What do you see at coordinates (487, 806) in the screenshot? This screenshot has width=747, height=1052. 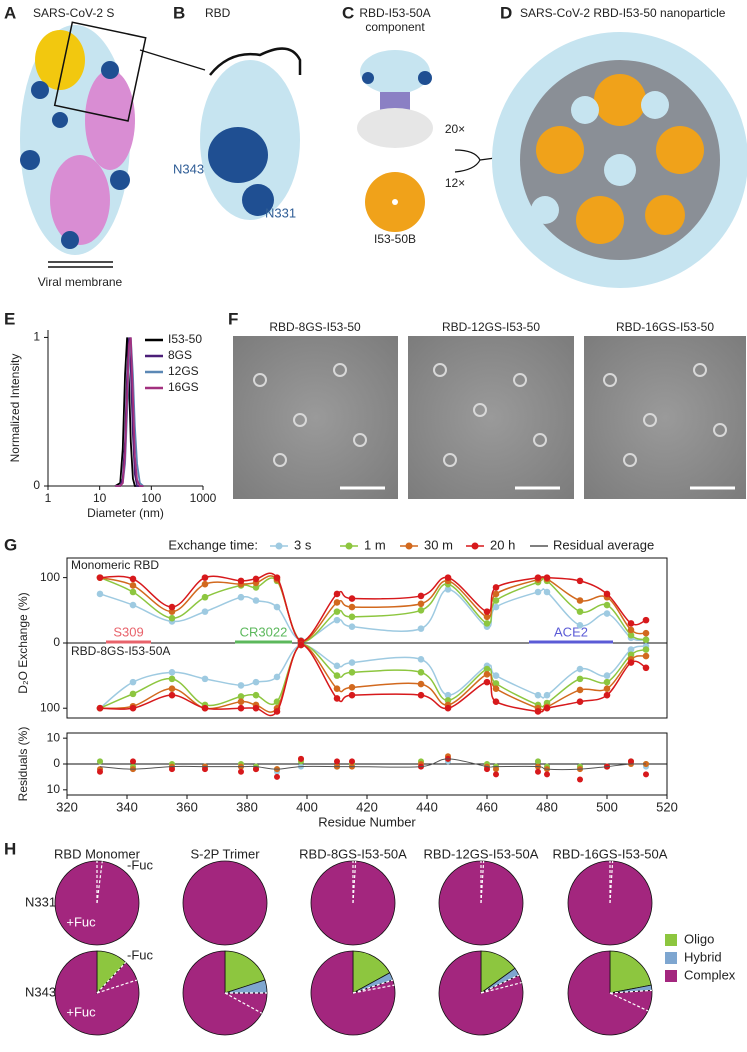 I see `x-tick-label: 460` at bounding box center [487, 806].